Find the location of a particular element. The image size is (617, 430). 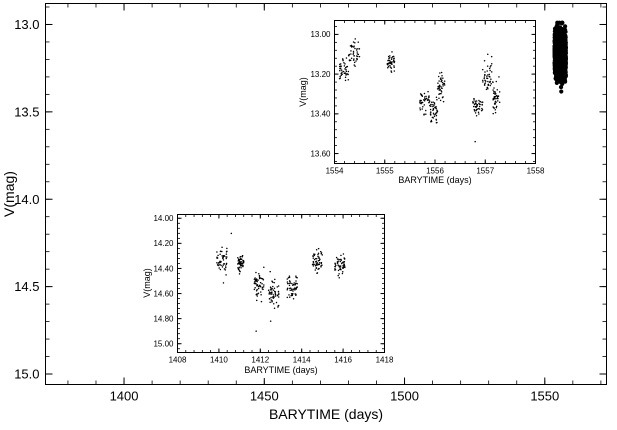

inset-upper-x-tick-label: 1558 is located at coordinates (536, 171).